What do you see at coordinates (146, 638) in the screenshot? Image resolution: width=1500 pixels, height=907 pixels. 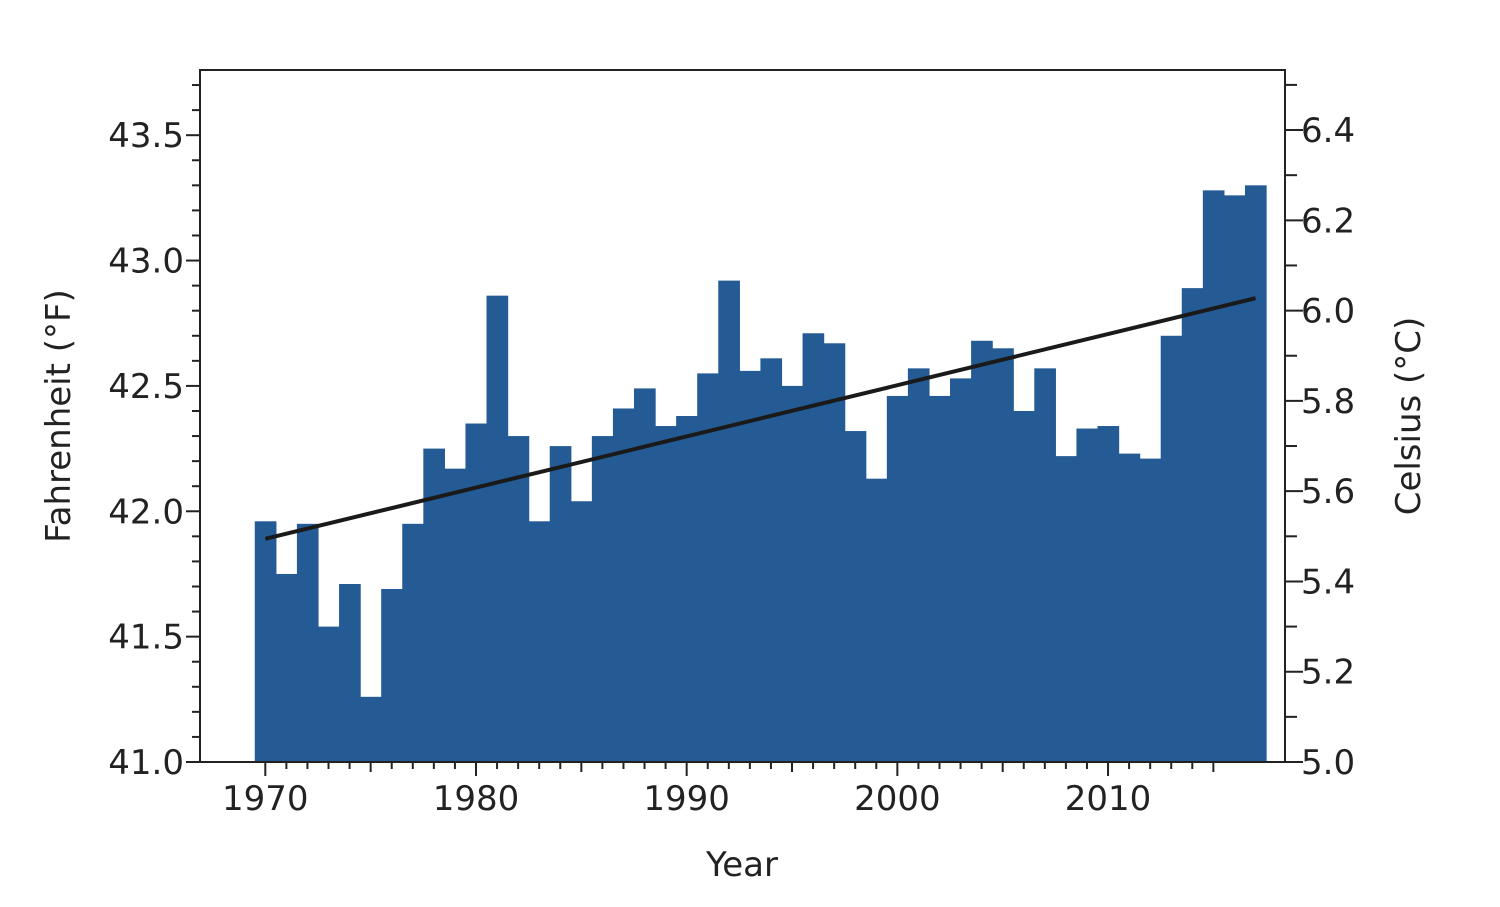 I see `y-tick-label-41.5: 41.5` at bounding box center [146, 638].